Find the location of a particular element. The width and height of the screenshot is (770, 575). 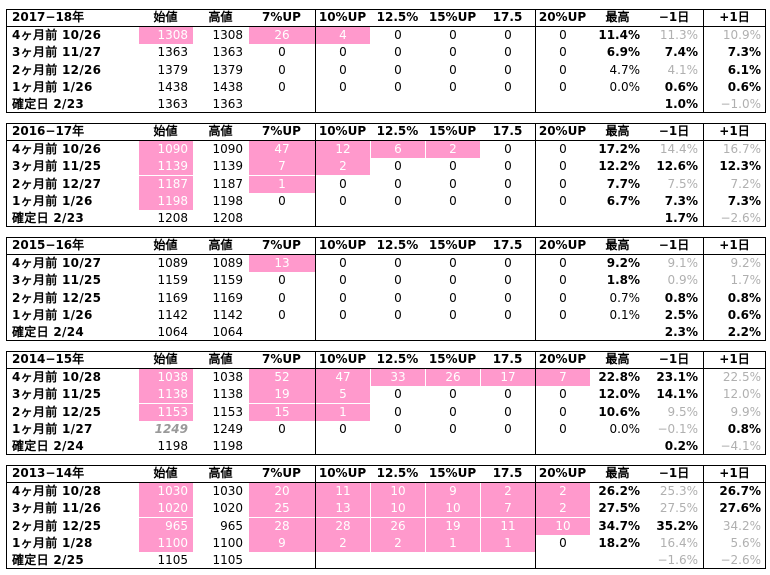

block-title: 2017−18年 is located at coordinates (48, 17).